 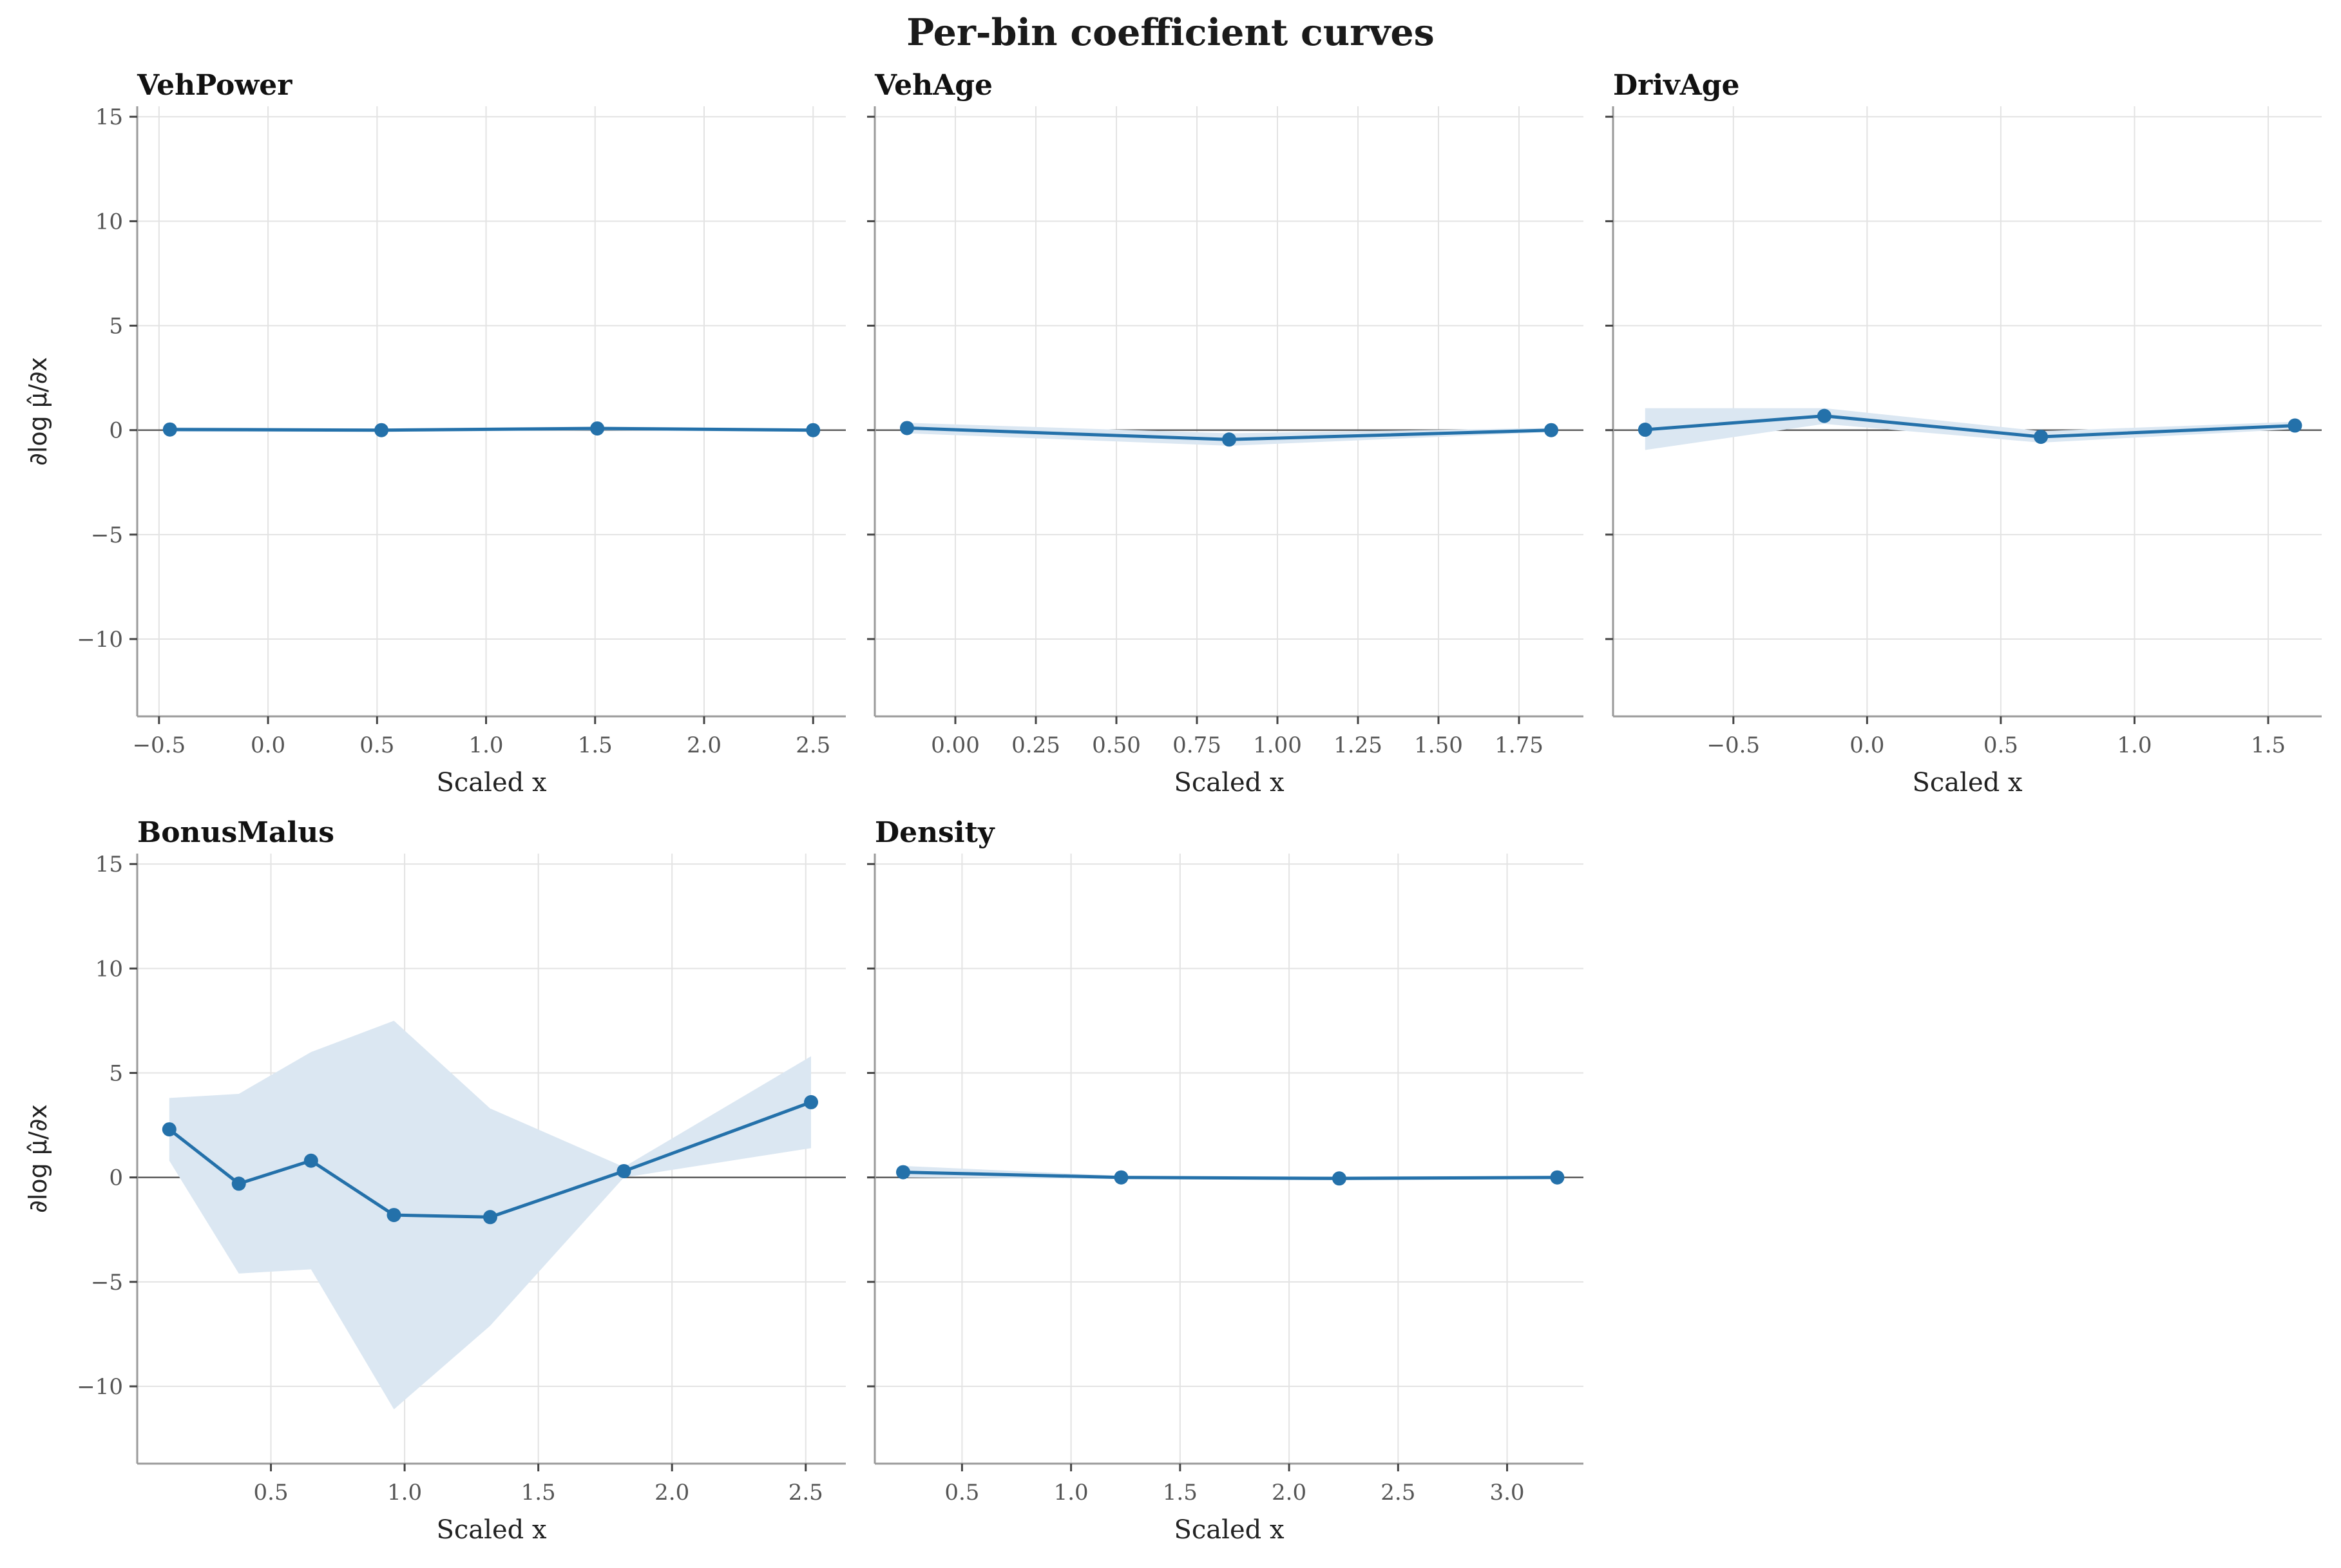 I want to click on x-tick-label: 3.0, so click(x=1506, y=1493).